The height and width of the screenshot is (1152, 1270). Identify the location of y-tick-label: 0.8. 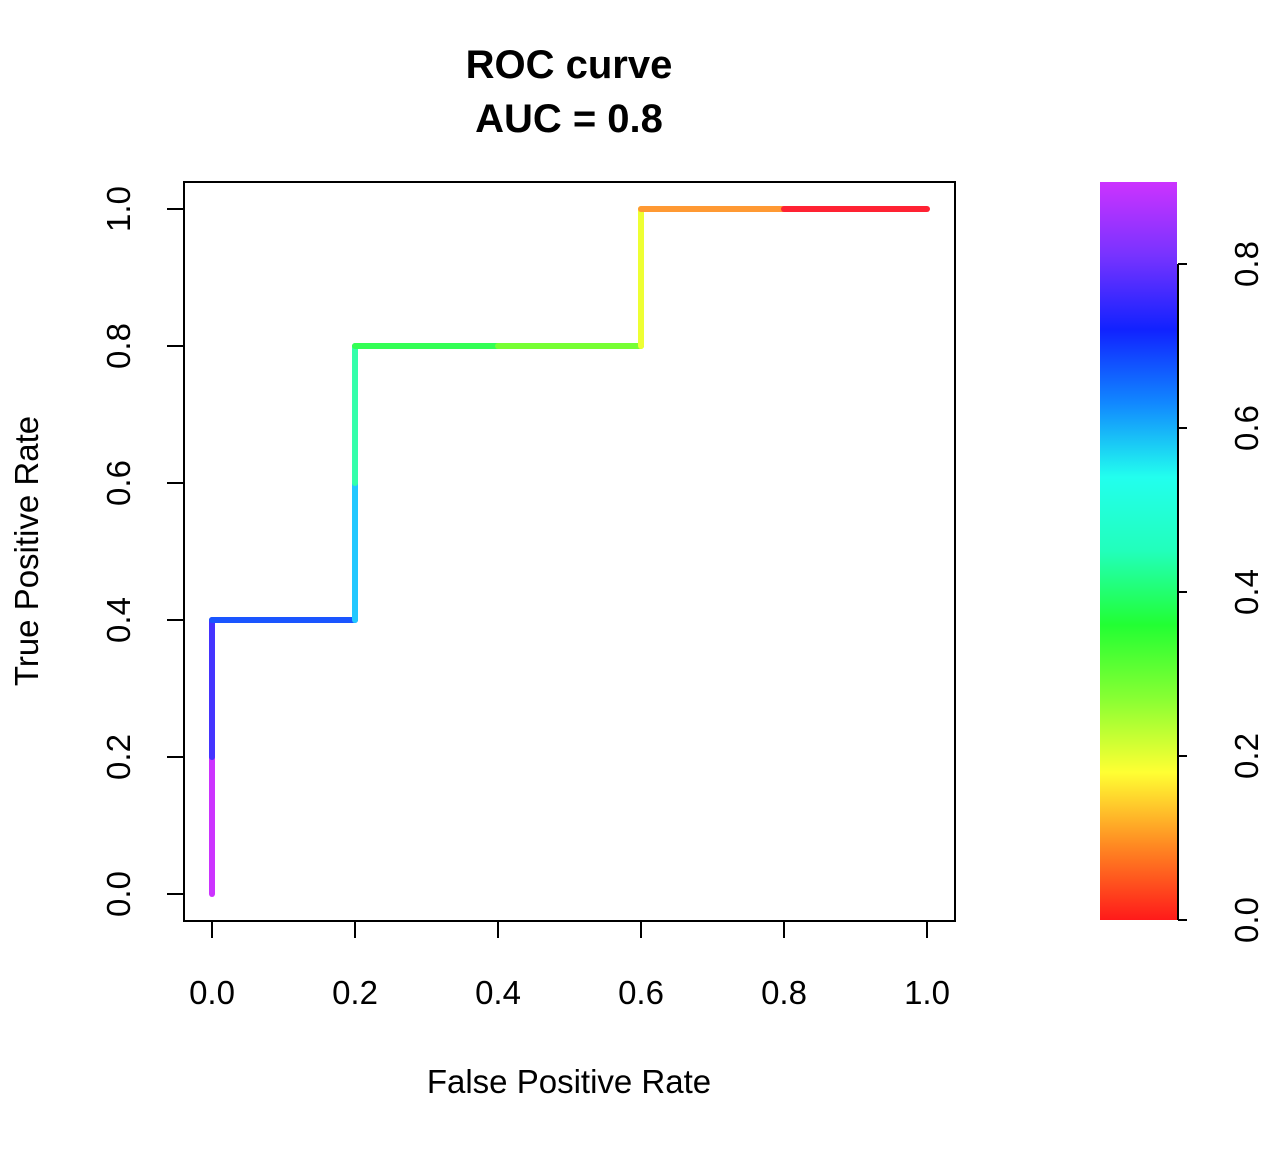
(118, 346).